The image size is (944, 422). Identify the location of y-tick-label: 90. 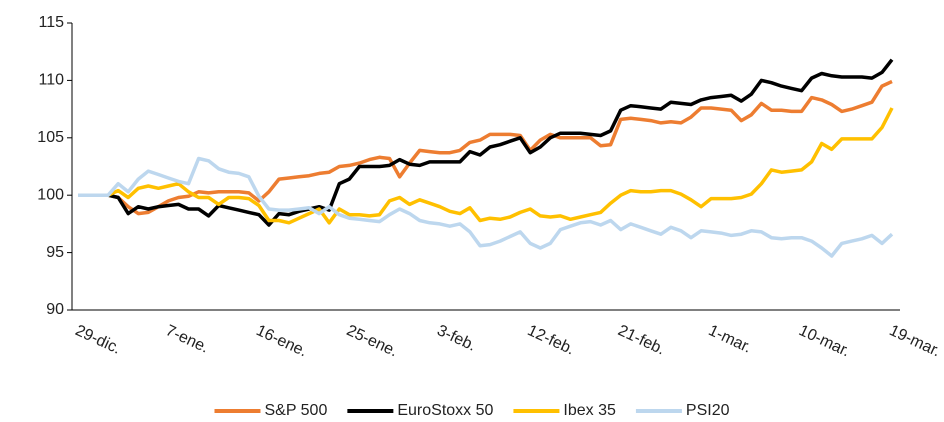
(55, 309).